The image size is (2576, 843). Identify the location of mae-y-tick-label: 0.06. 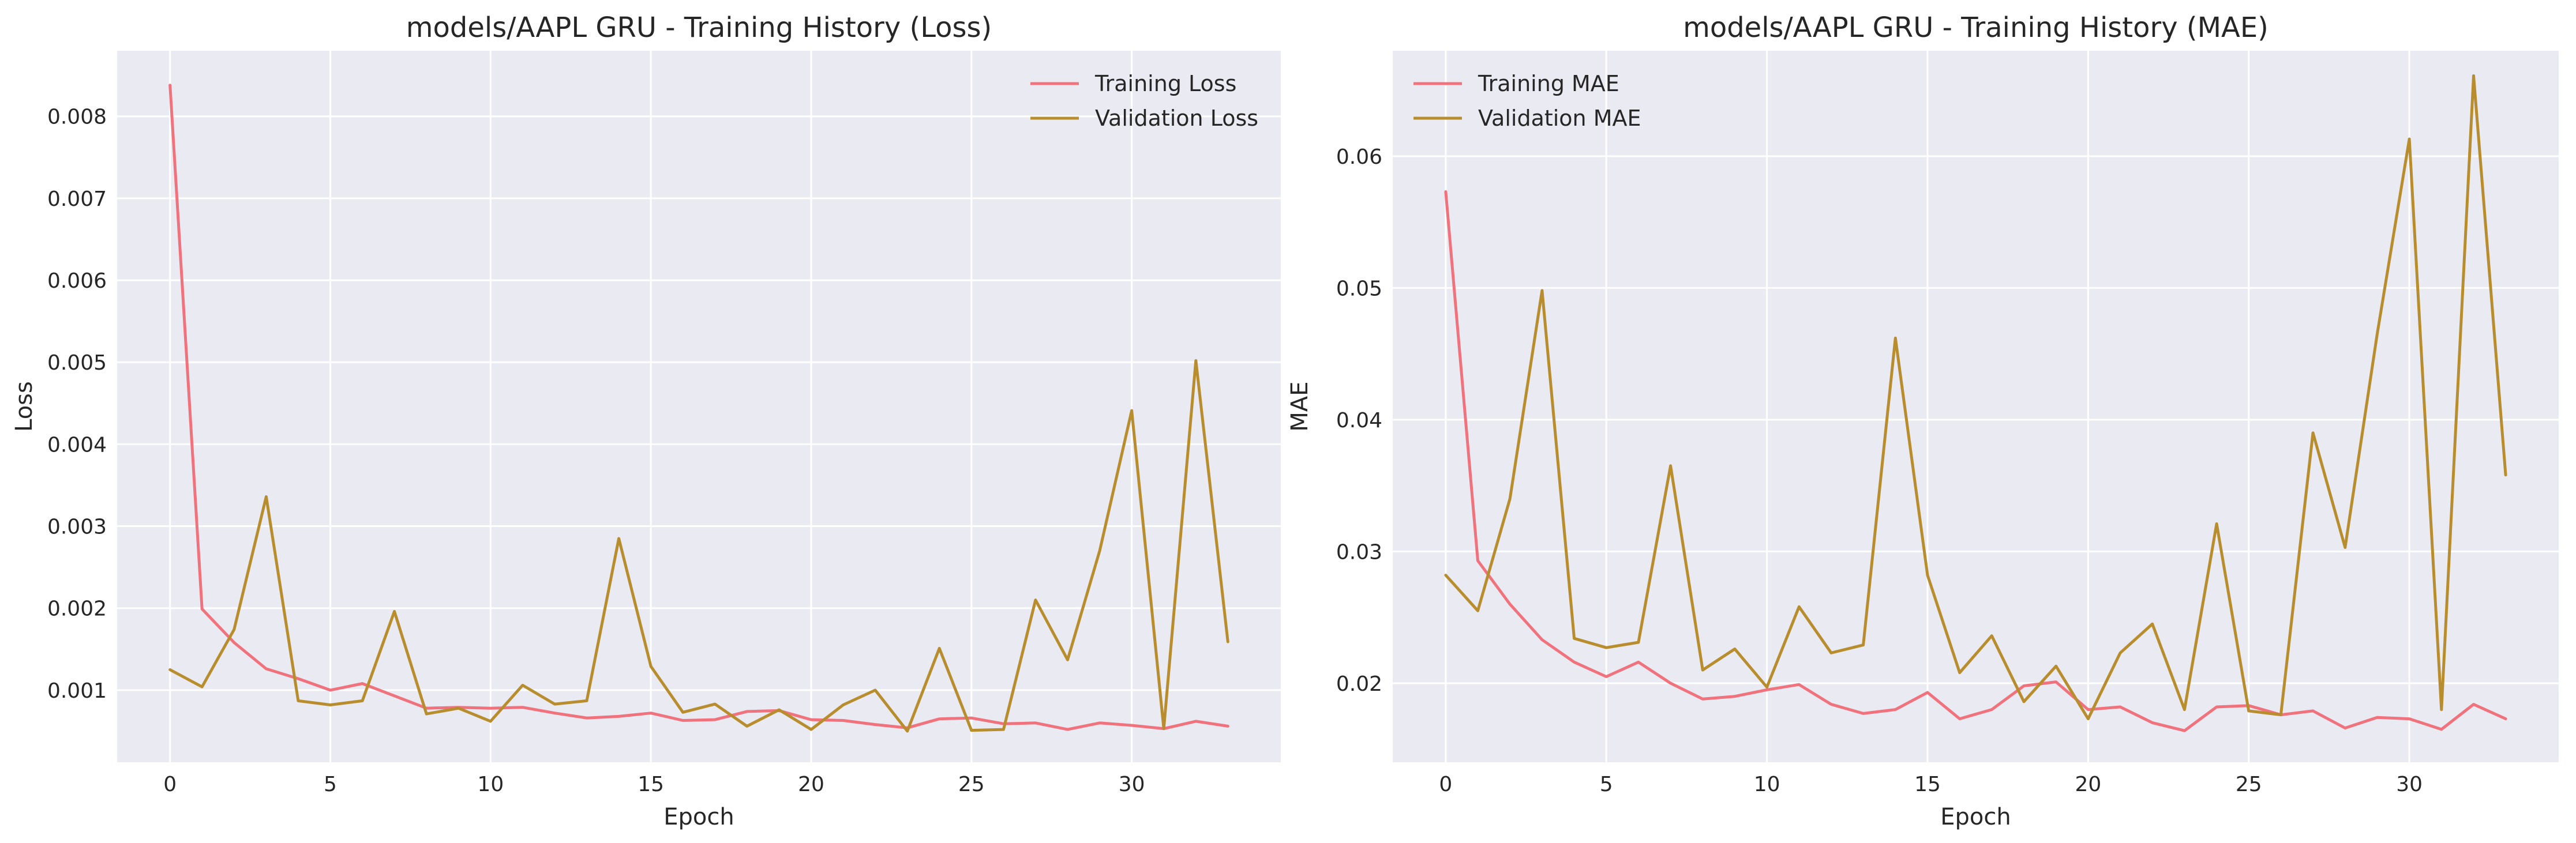
(1359, 157).